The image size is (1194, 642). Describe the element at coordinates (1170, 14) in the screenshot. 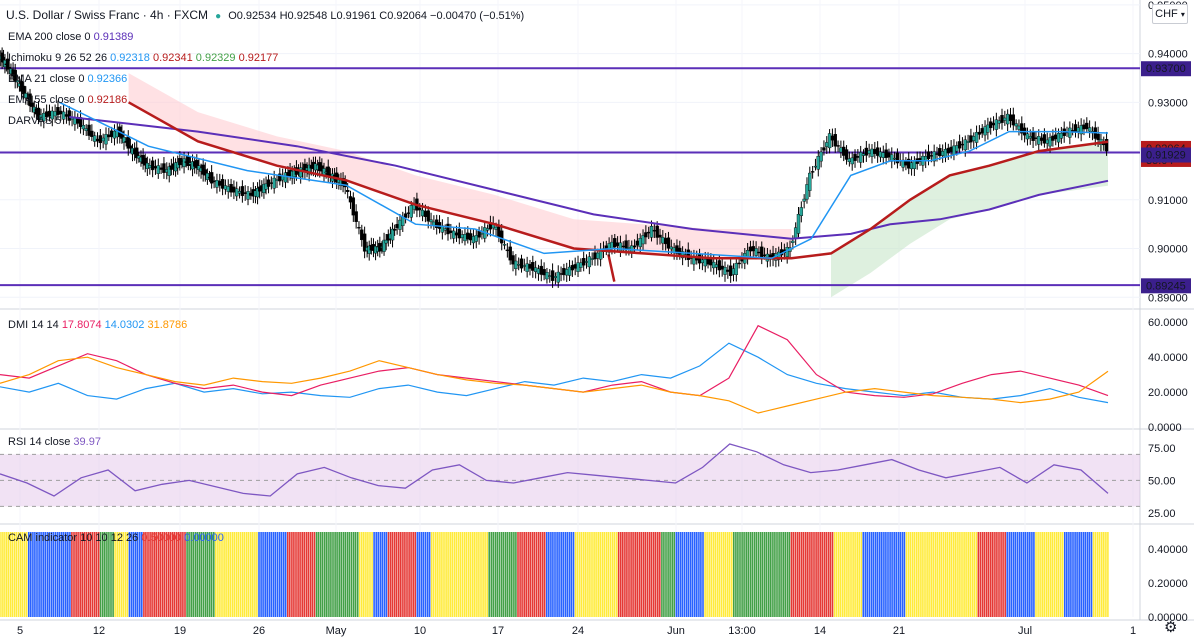

I see `currency-selector: CHF ▾` at that location.